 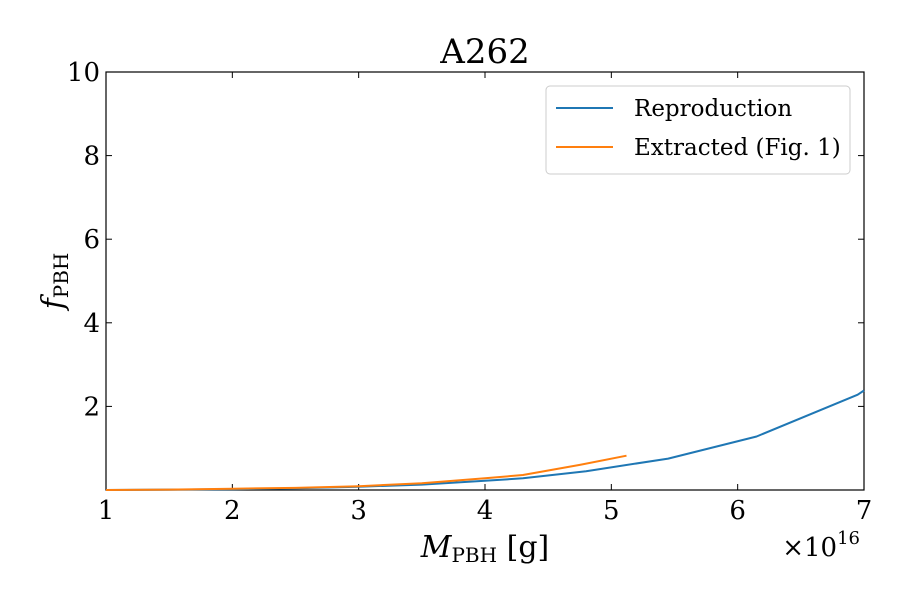 I want to click on x-tick-label: 7, so click(x=864, y=511).